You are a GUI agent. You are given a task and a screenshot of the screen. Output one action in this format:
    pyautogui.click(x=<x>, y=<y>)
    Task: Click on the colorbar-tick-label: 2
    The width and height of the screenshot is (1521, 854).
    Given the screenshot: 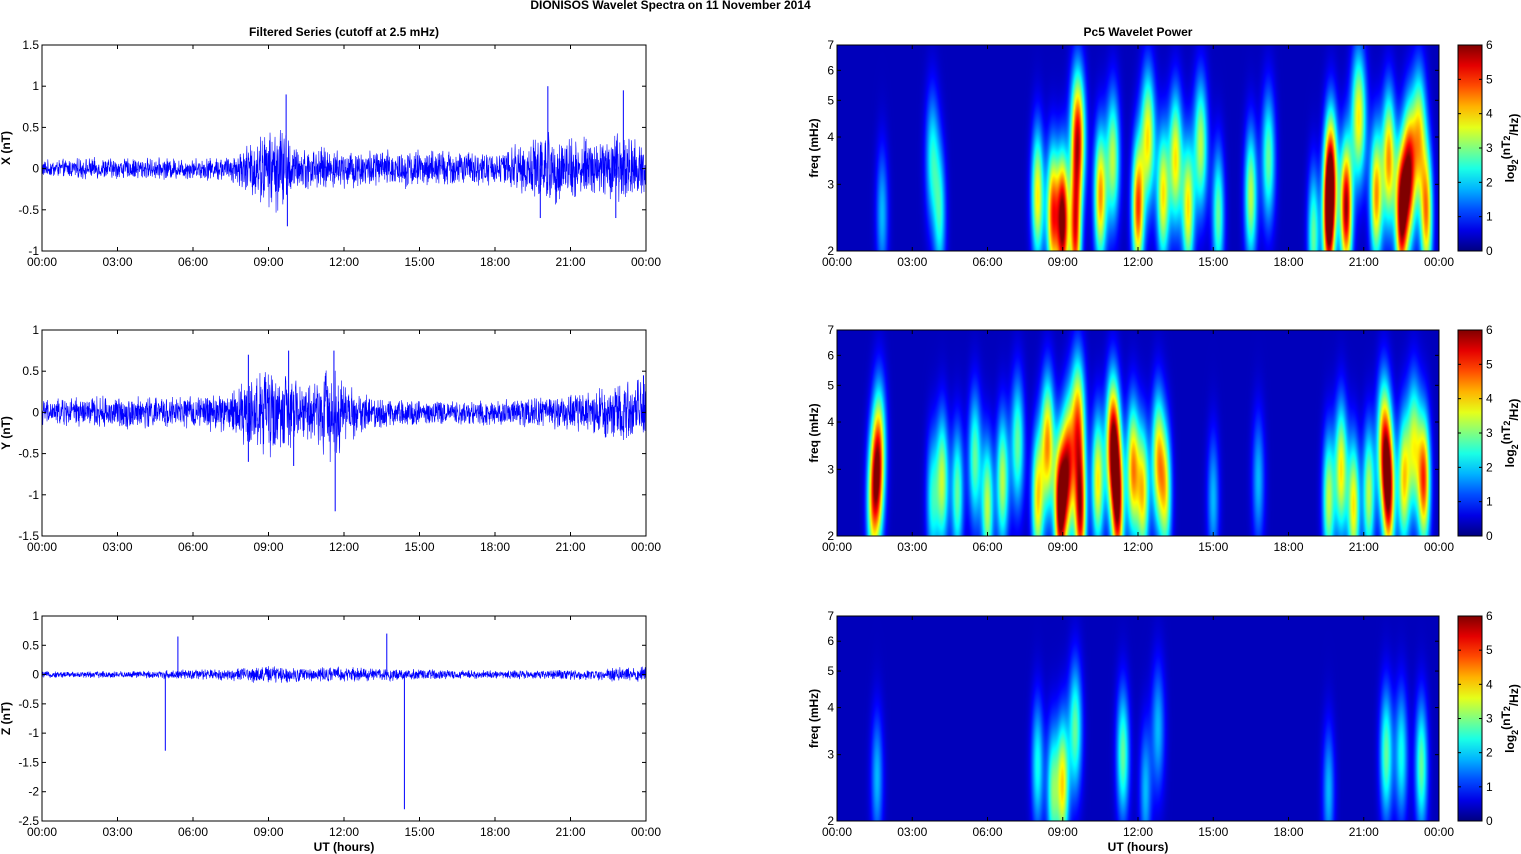 What is the action you would take?
    pyautogui.click(x=1489, y=467)
    